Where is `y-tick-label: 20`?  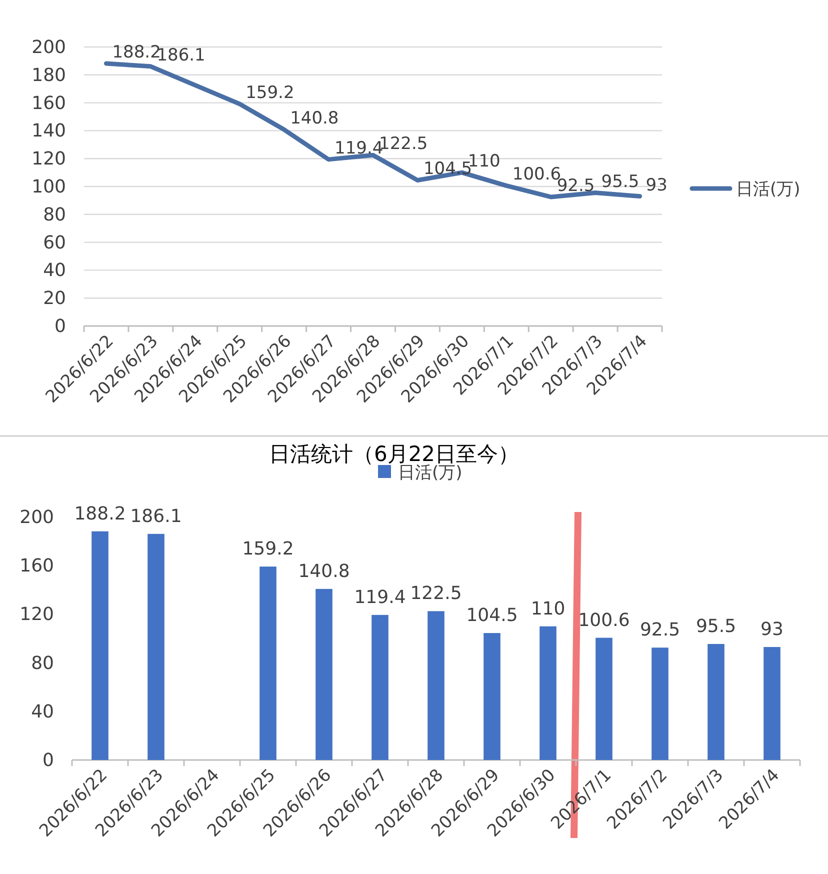 y-tick-label: 20 is located at coordinates (54, 299).